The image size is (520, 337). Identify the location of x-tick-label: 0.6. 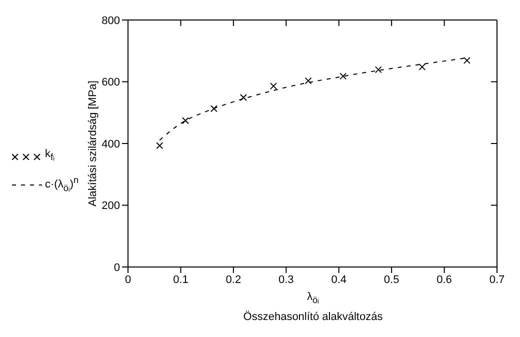
(444, 280).